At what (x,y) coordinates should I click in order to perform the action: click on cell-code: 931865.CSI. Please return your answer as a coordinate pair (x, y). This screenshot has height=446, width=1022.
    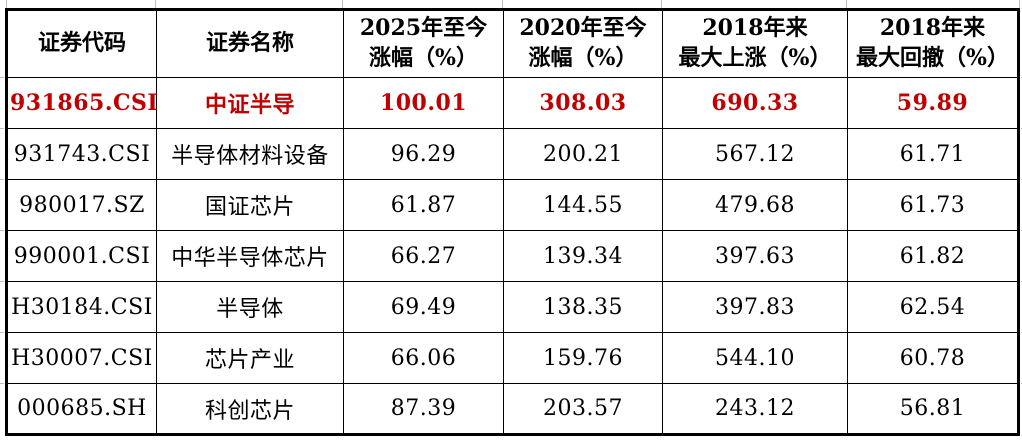
    Looking at the image, I should click on (79, 103).